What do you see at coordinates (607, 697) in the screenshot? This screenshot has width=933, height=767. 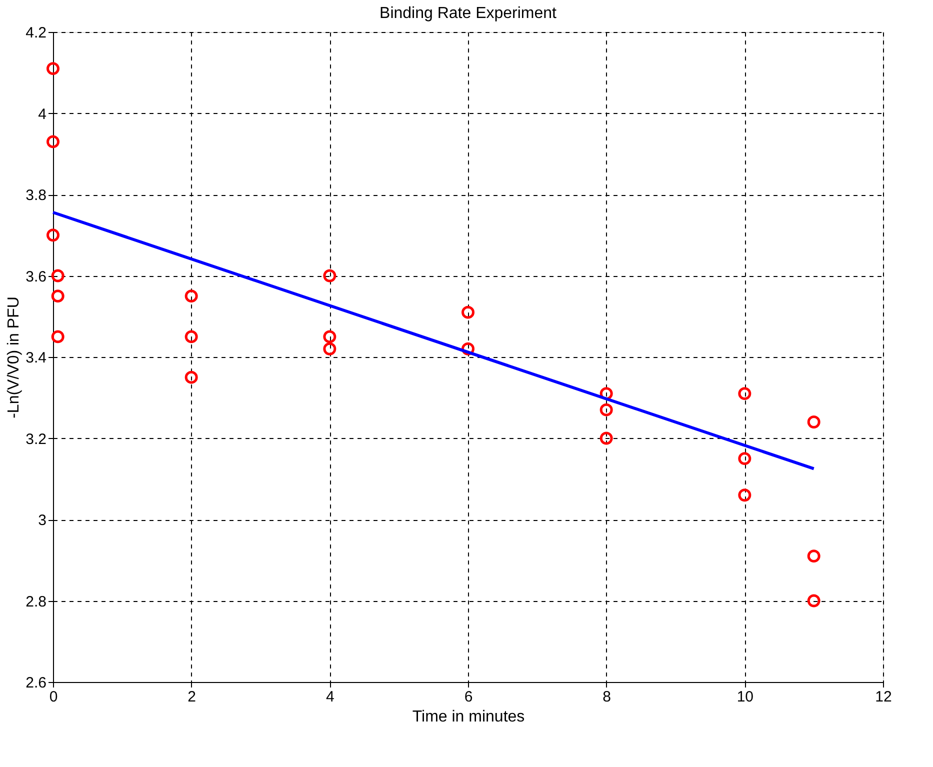 I see `x-tick-label: 8` at bounding box center [607, 697].